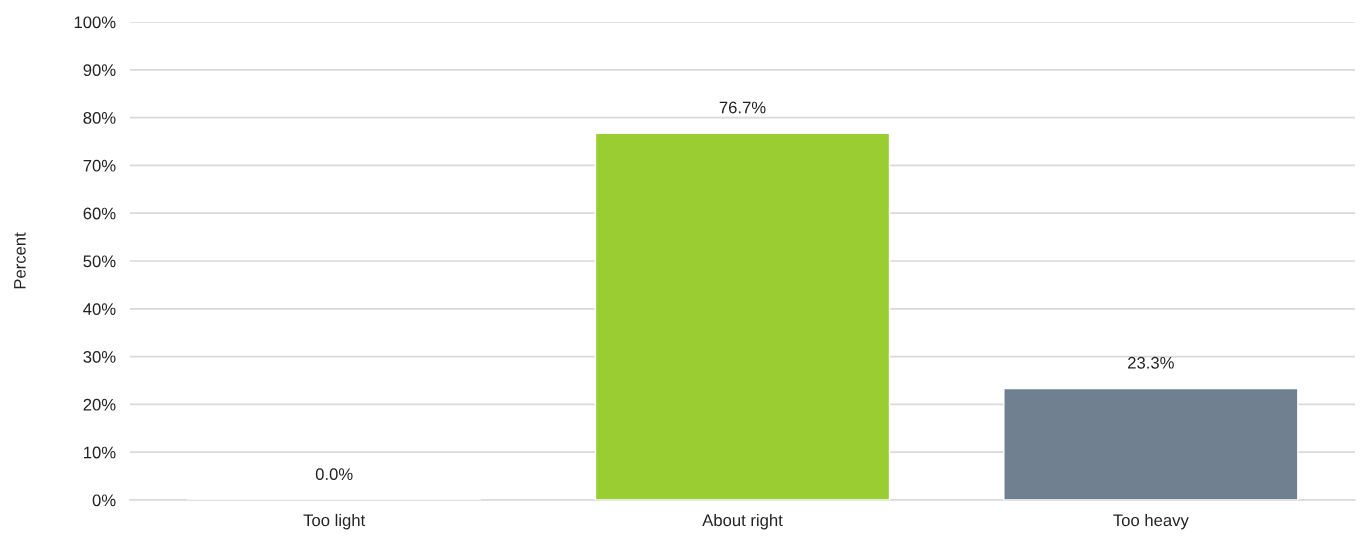 The height and width of the screenshot is (547, 1365). What do you see at coordinates (99, 261) in the screenshot?
I see `y-tick-label: 50%` at bounding box center [99, 261].